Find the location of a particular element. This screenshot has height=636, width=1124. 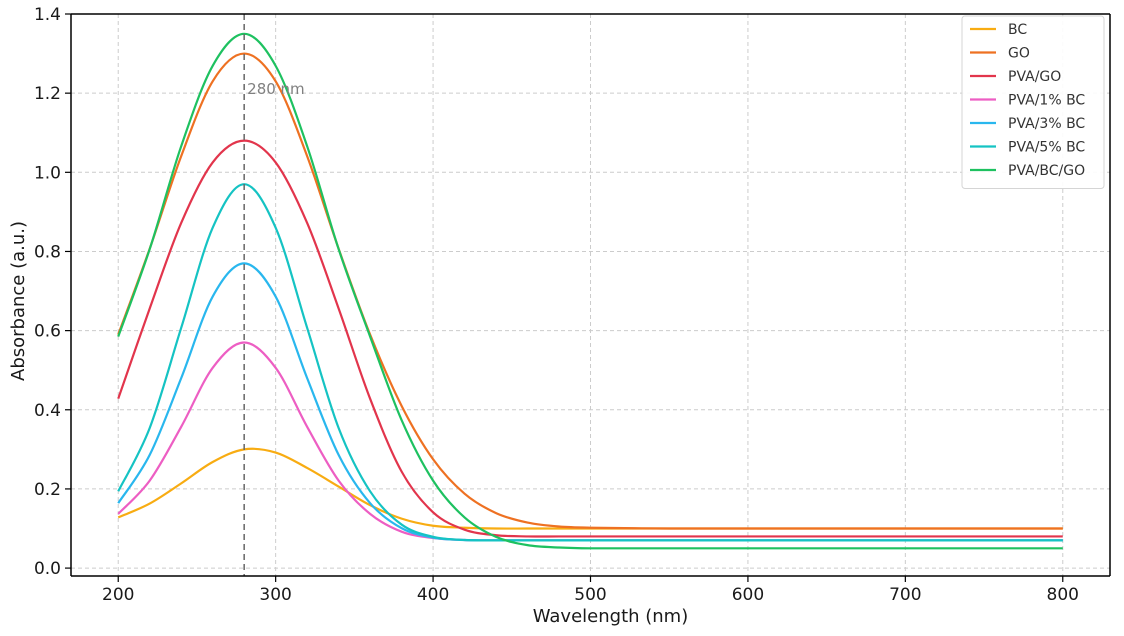

y-axis-title: Absorbance (a.u.) is located at coordinates (18, 301).